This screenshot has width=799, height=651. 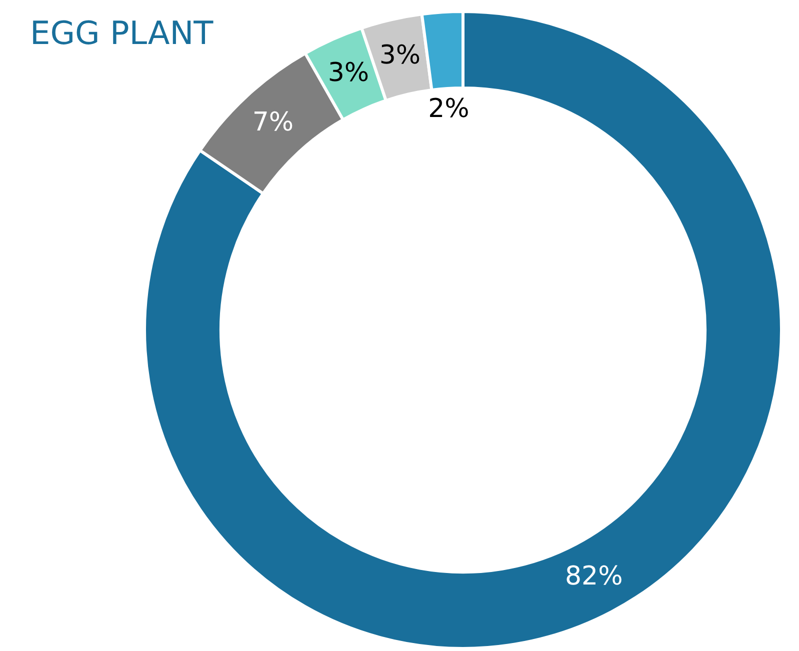 What do you see at coordinates (593, 577) in the screenshot?
I see `data-label: 82%` at bounding box center [593, 577].